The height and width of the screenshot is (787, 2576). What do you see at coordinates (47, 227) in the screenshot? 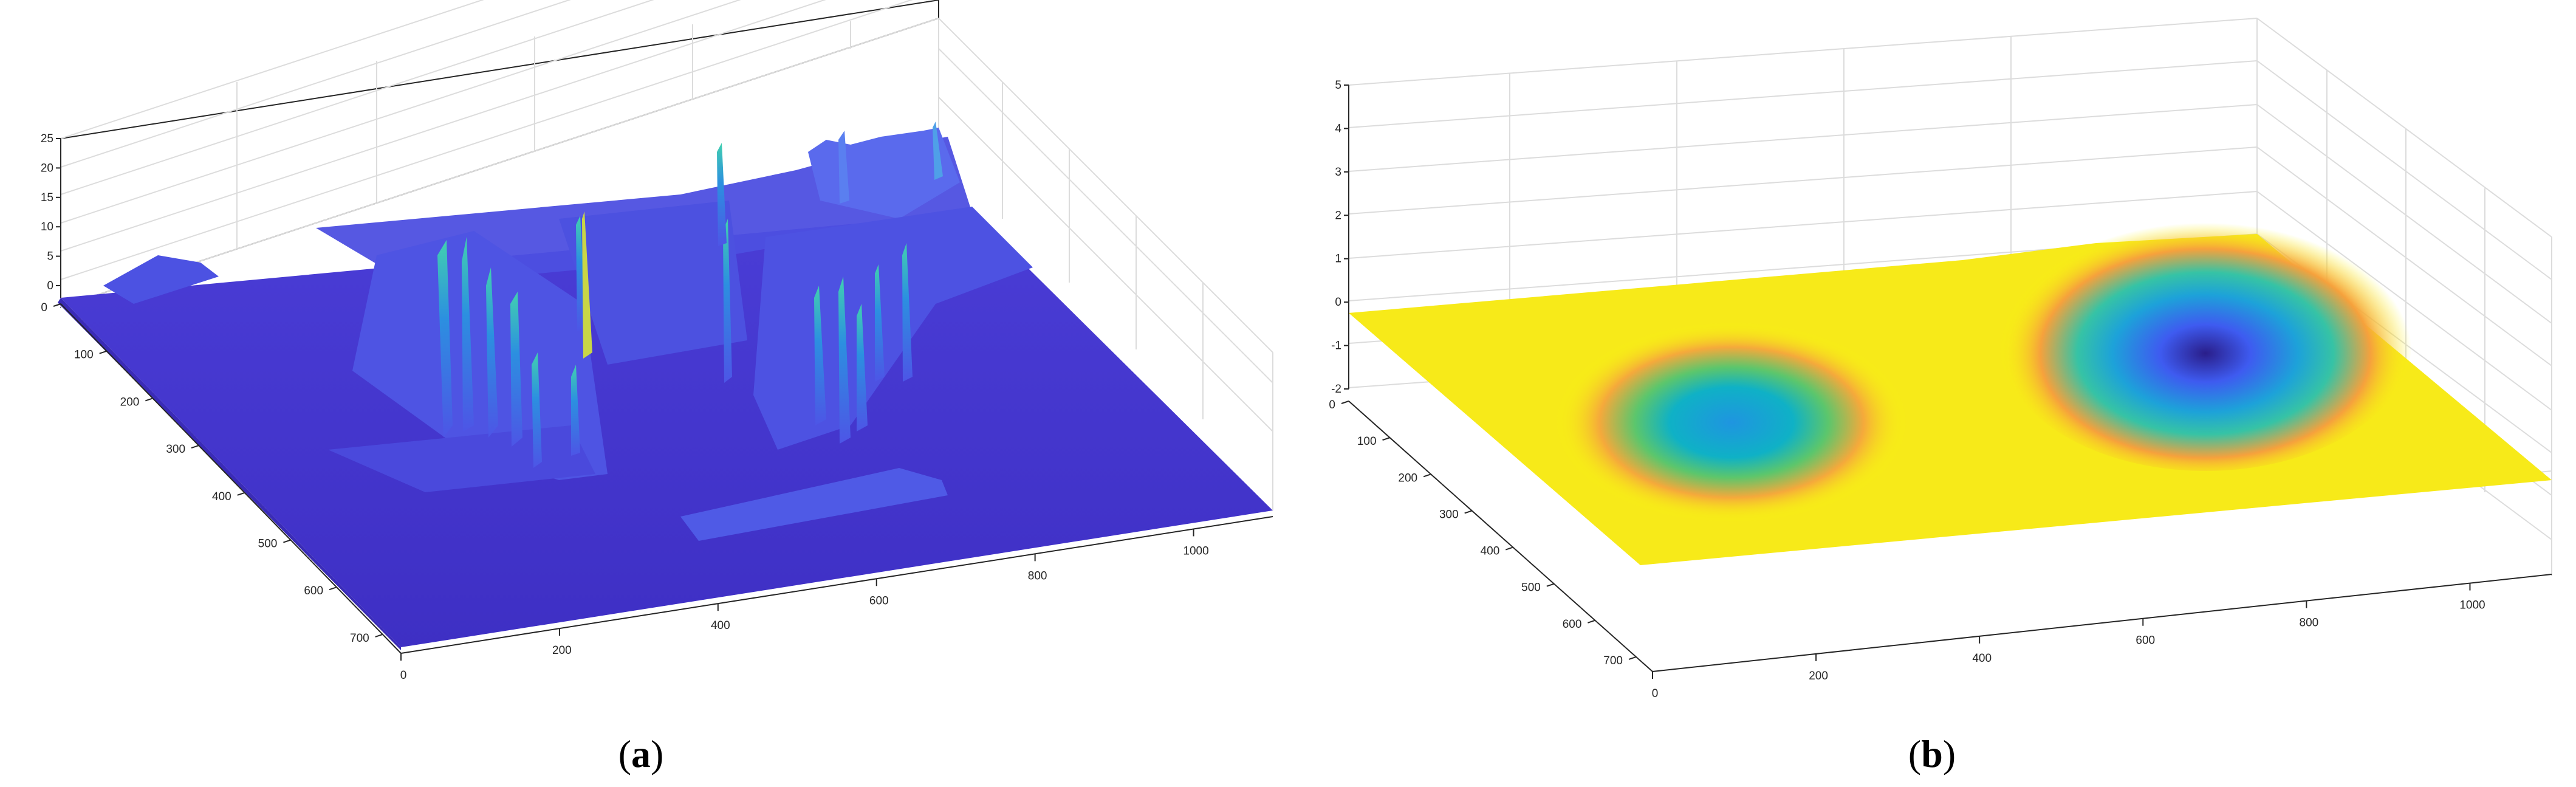
I see `z-tick-label: 10` at bounding box center [47, 227].